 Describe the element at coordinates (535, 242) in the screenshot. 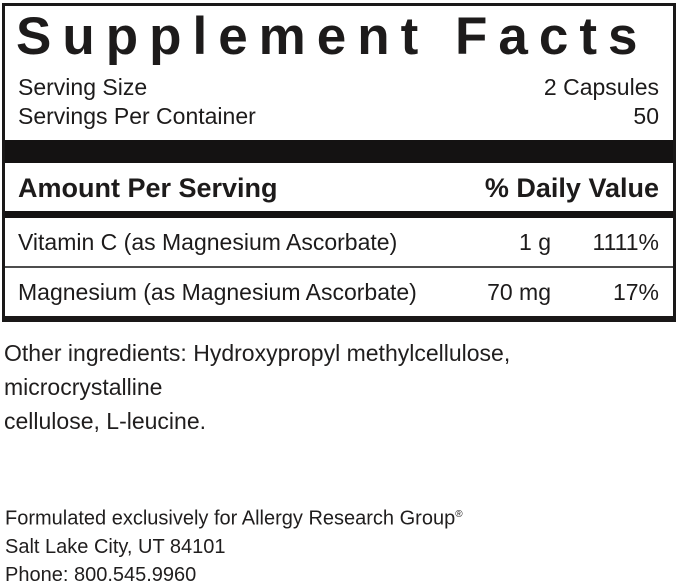

I see `nutrient-amount: 1 g` at that location.